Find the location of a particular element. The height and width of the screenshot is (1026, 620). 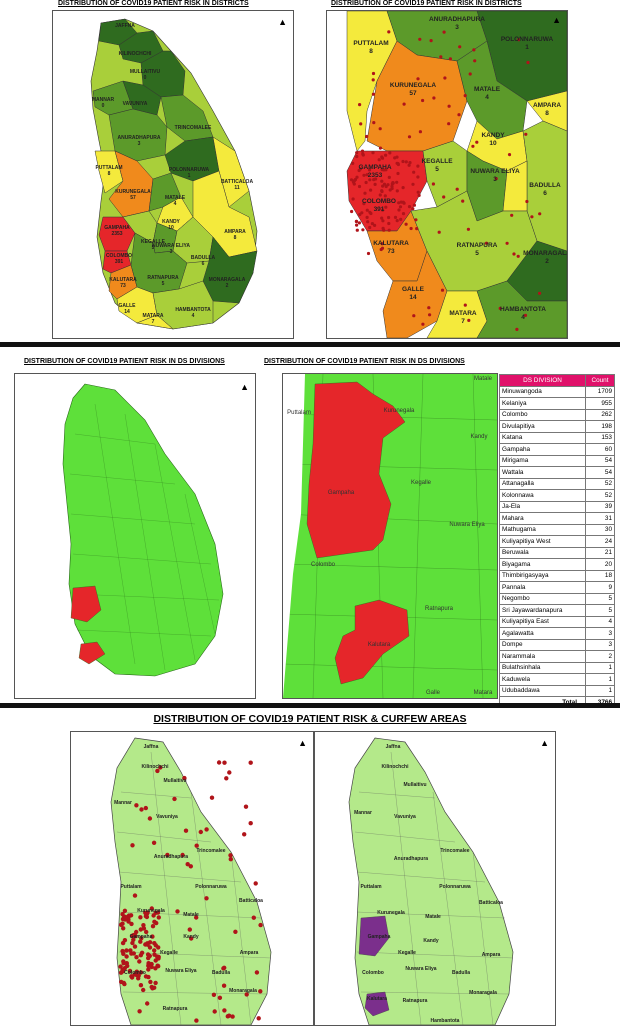

district-label: AMPARA is located at coordinates (547, 105).